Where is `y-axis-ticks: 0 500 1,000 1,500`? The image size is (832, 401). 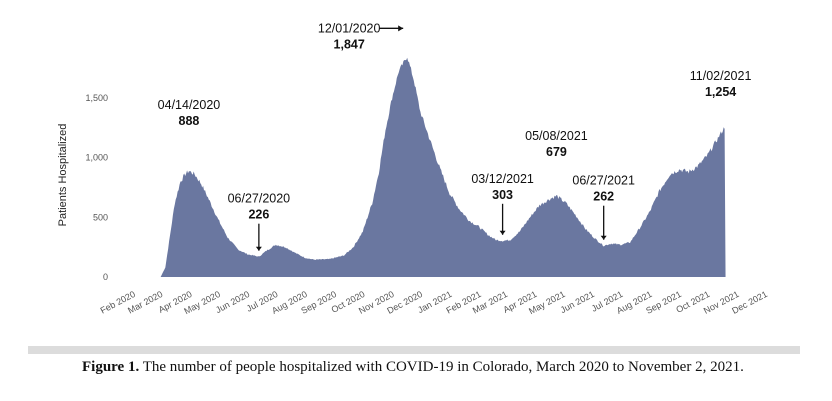
y-axis-ticks: 0 500 1,000 1,500 is located at coordinates (96, 187).